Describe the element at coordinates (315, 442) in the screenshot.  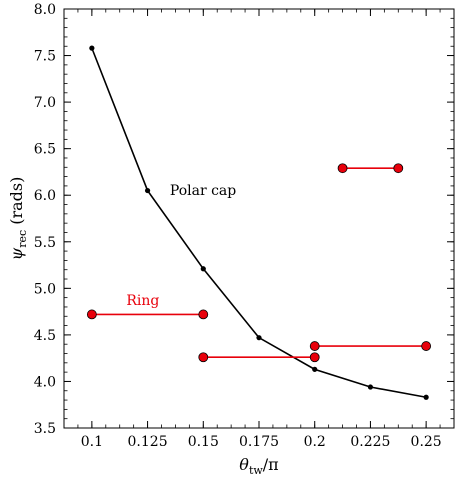
I see `x-tick-label: 0.2` at that location.